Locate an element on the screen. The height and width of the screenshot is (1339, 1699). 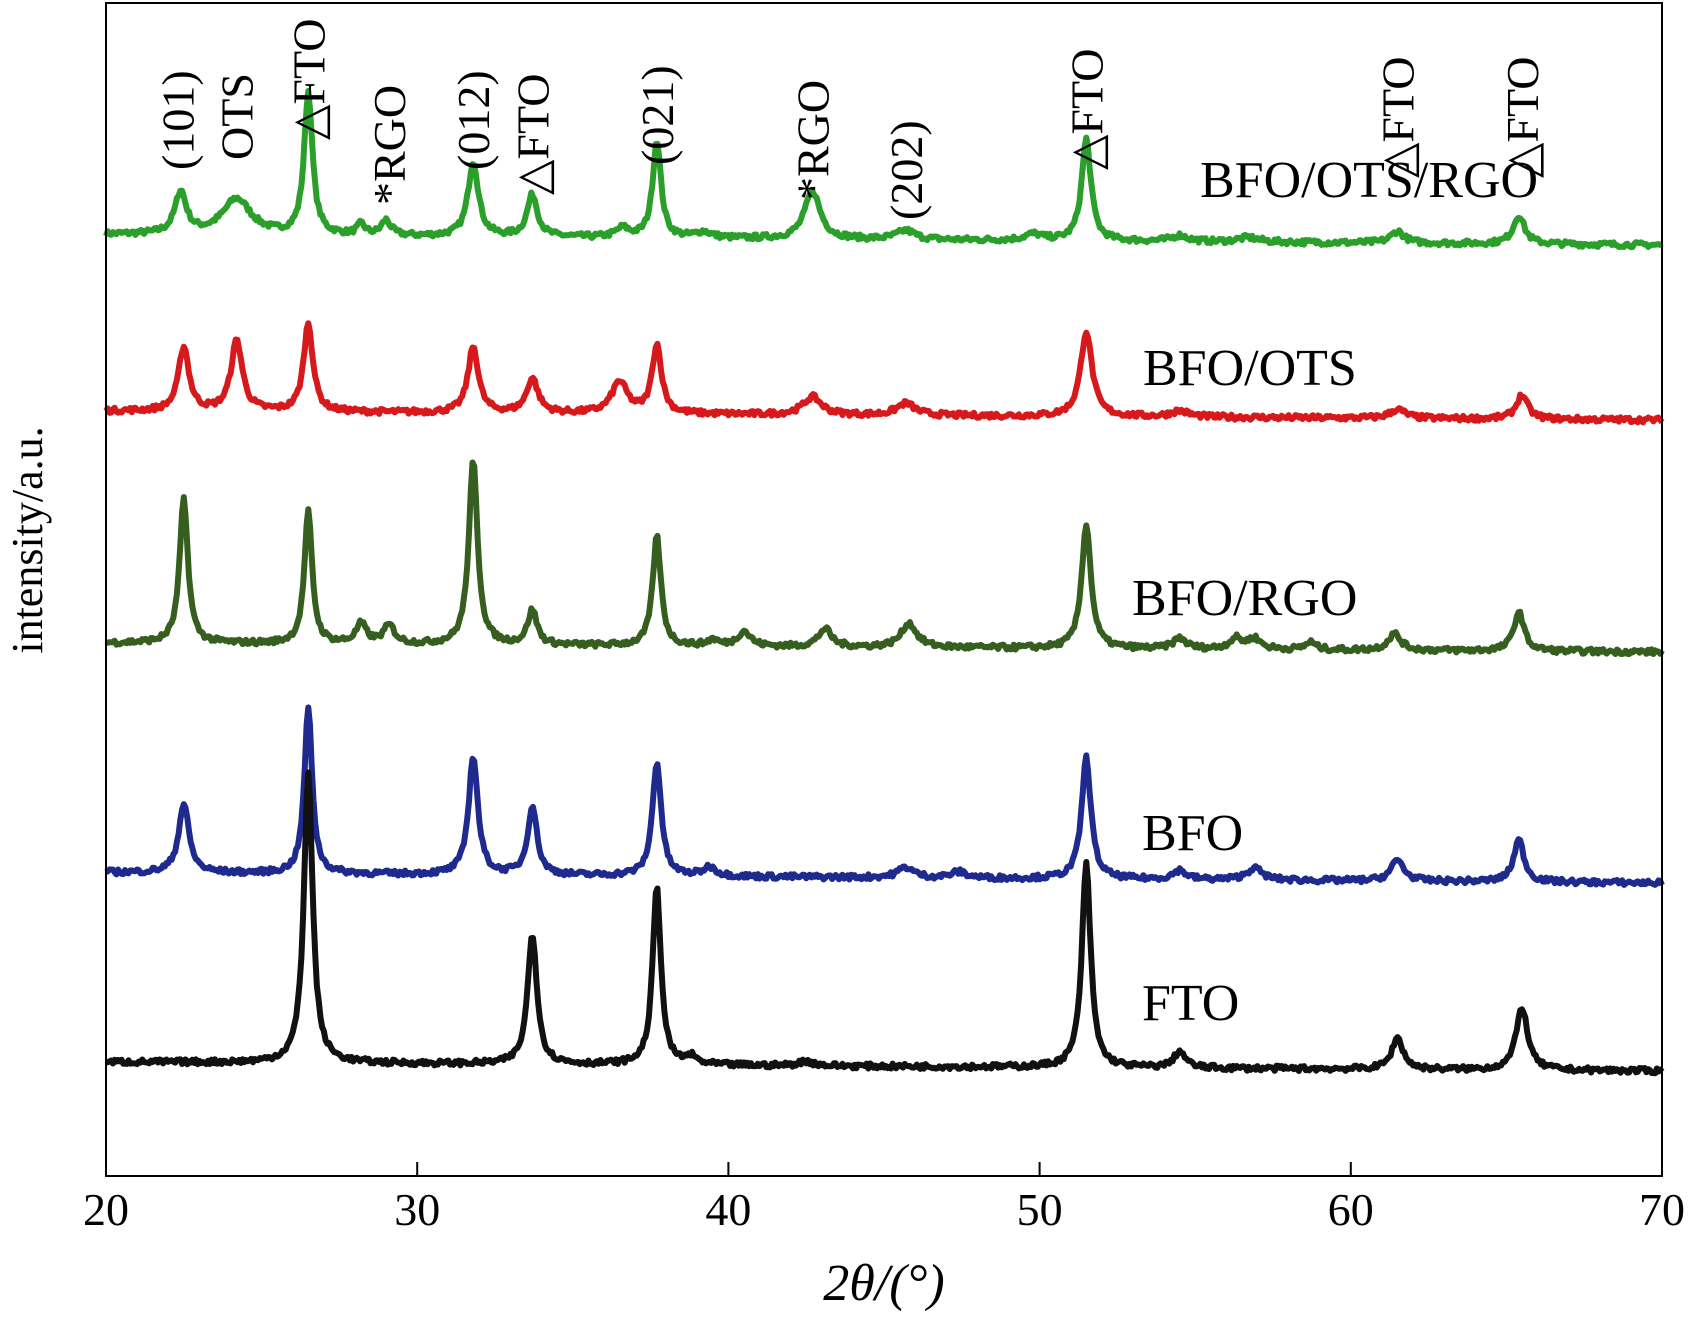
peak-annotation: (012) is located at coordinates (473, 120).